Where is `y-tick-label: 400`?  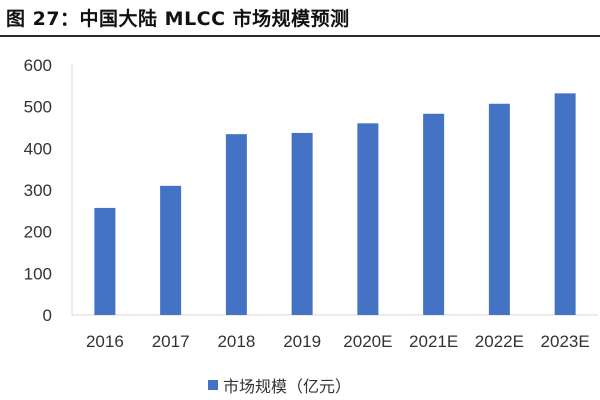
y-tick-label: 400 is located at coordinates (38, 148).